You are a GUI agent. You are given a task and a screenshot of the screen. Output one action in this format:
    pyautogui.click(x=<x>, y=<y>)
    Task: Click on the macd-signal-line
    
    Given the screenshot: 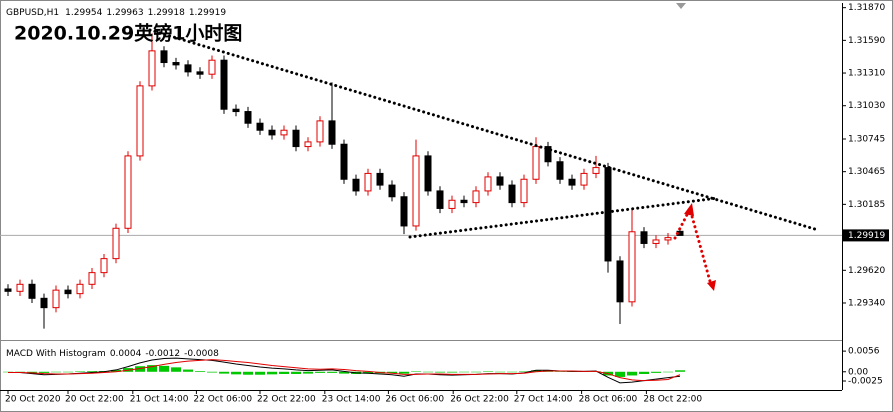 What is the action you would take?
    pyautogui.click(x=344, y=370)
    